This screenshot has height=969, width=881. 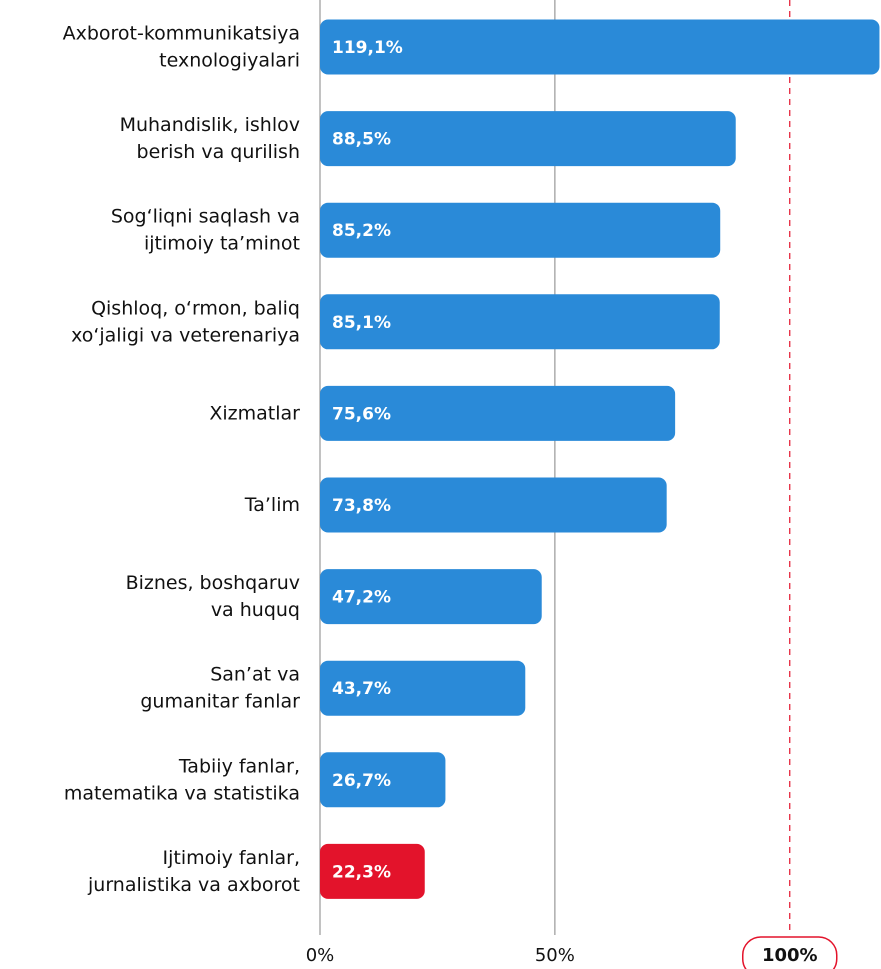 I want to click on category-line: Axborot-kommunikatsiya, so click(x=181, y=33).